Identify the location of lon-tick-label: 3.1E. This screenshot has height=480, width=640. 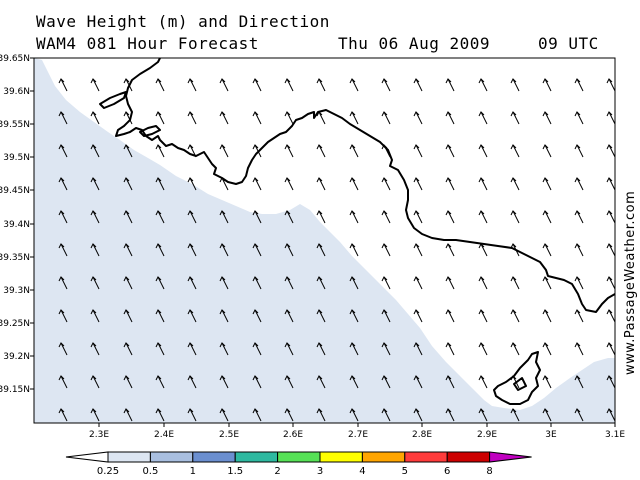
(615, 435).